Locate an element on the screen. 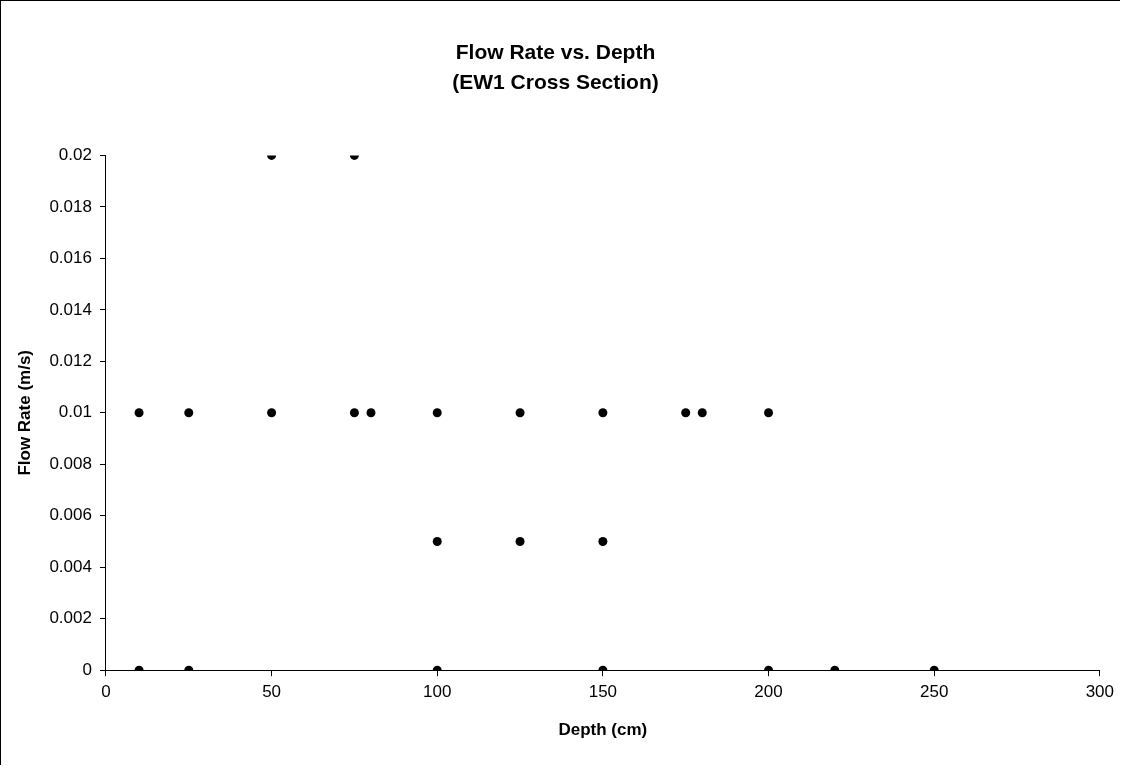 This screenshot has width=1121, height=766. y-tick-label: 0.014 is located at coordinates (70, 309).